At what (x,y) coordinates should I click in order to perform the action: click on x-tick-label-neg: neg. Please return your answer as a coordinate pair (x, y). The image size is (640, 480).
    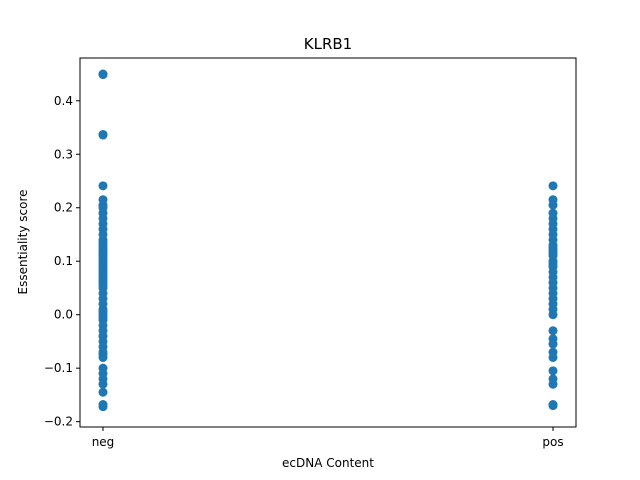
    Looking at the image, I should click on (103, 442).